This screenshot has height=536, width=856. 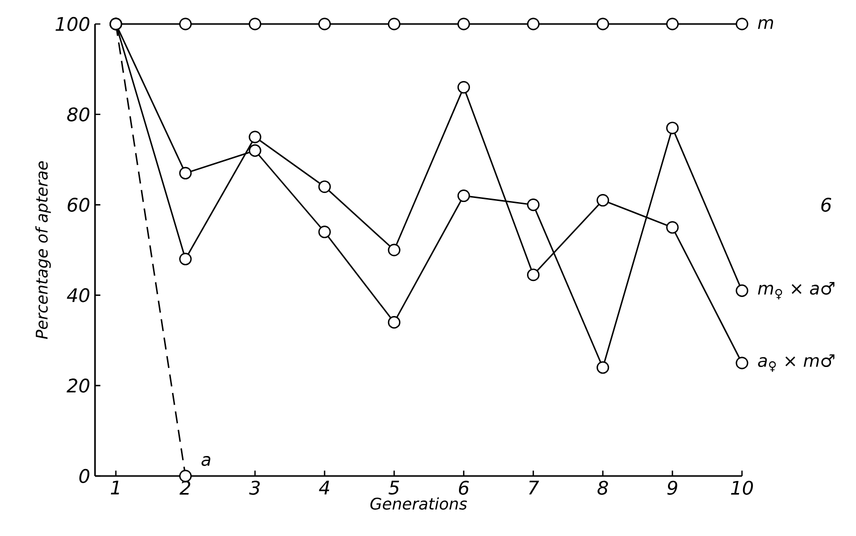 I want to click on y-tick-label: 0, so click(x=84, y=476).